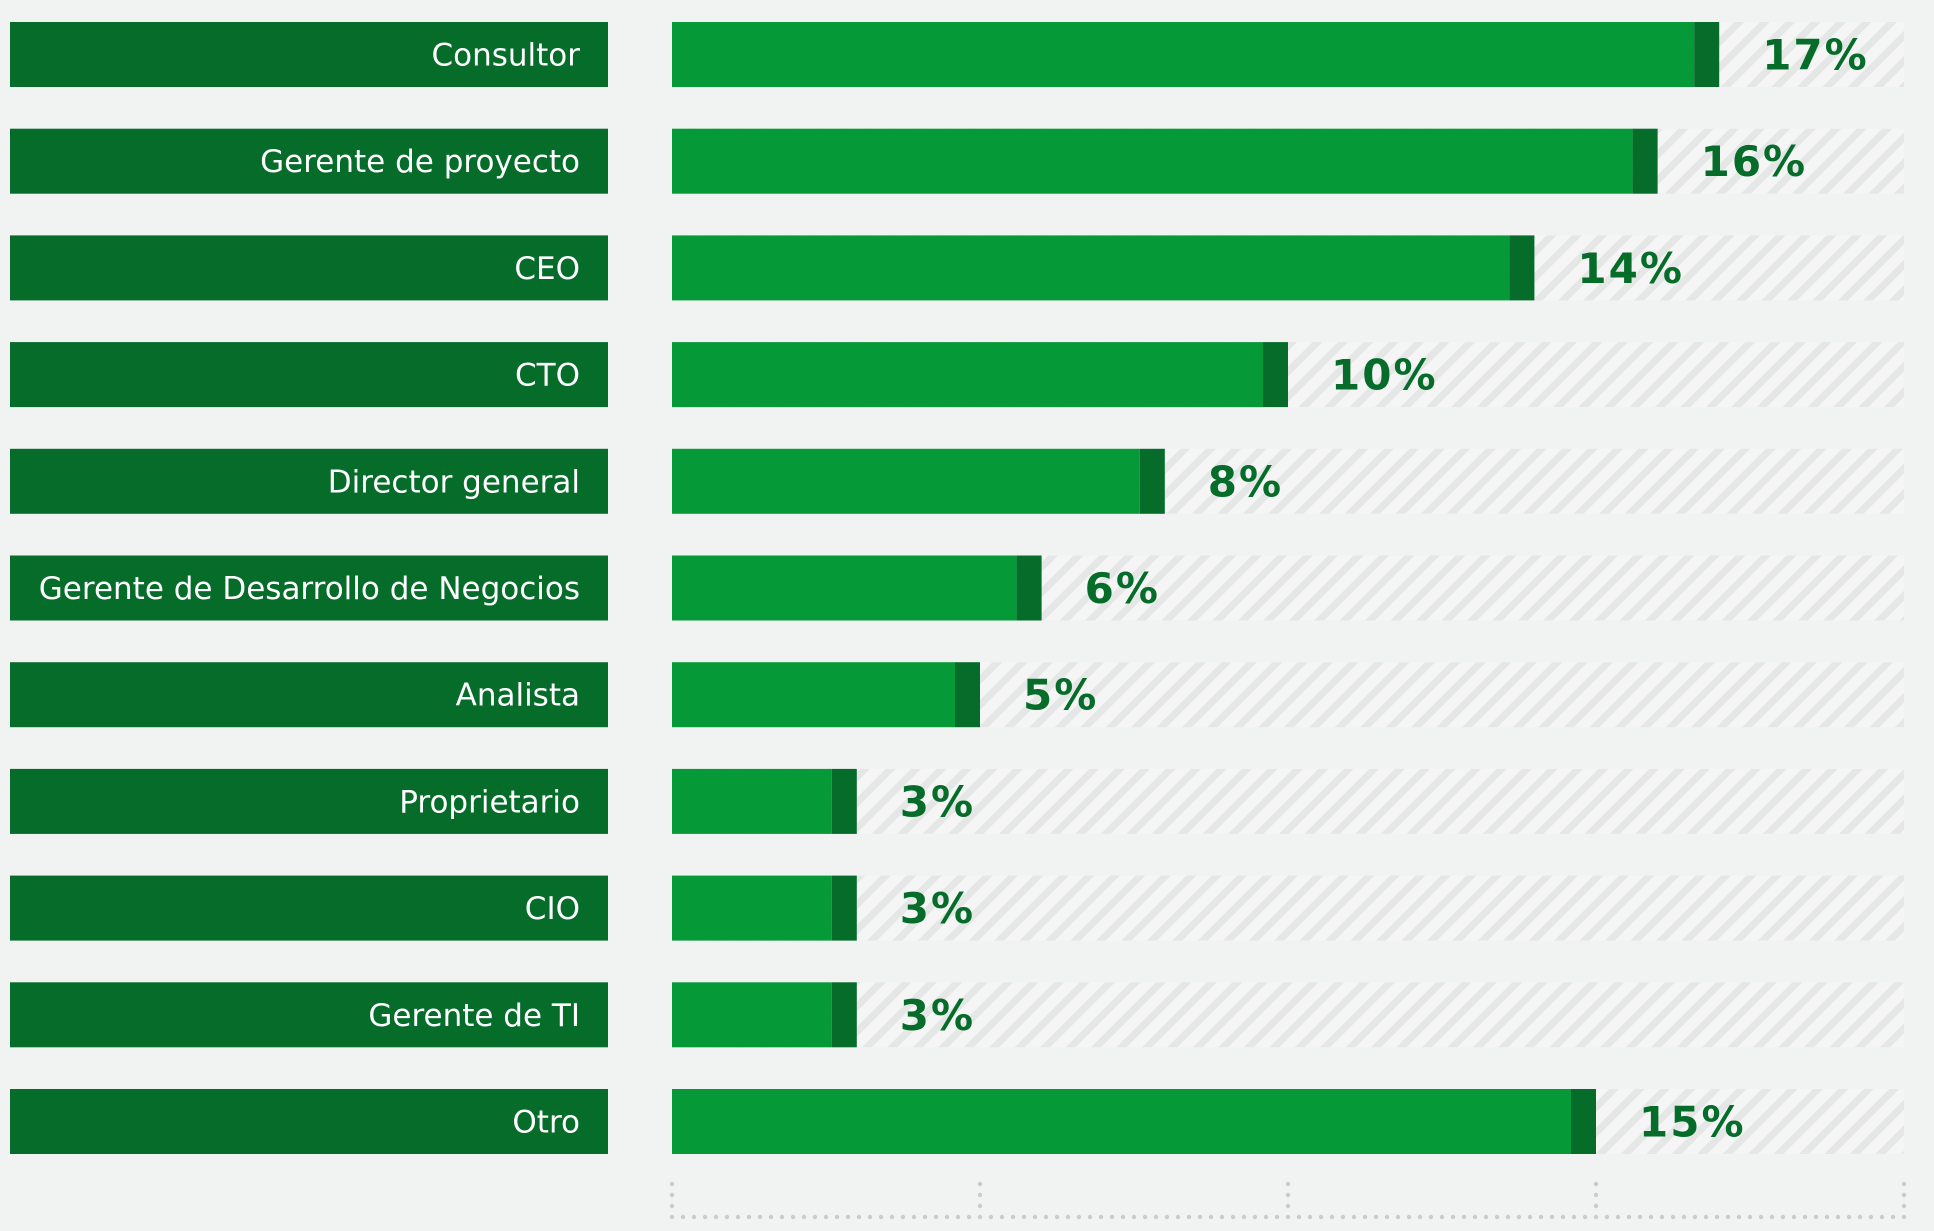 This screenshot has height=1231, width=1934. I want to click on category-label: Proprietario, so click(489, 802).